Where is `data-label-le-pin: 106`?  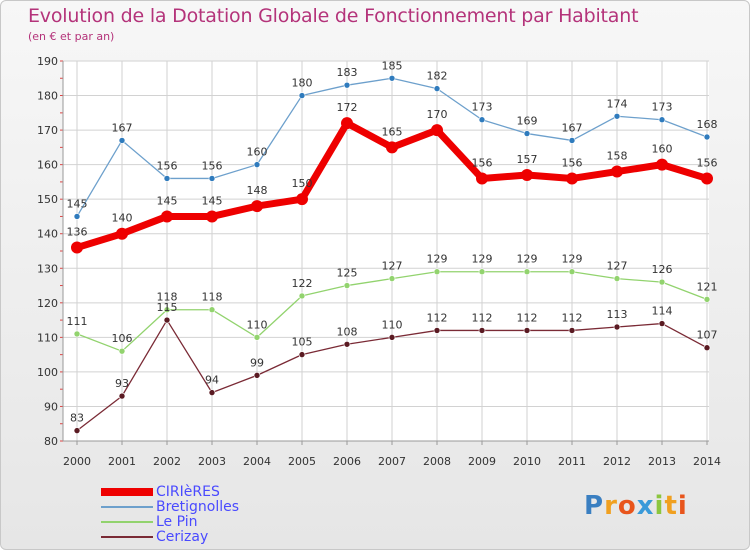 data-label-le-pin: 106 is located at coordinates (122, 338).